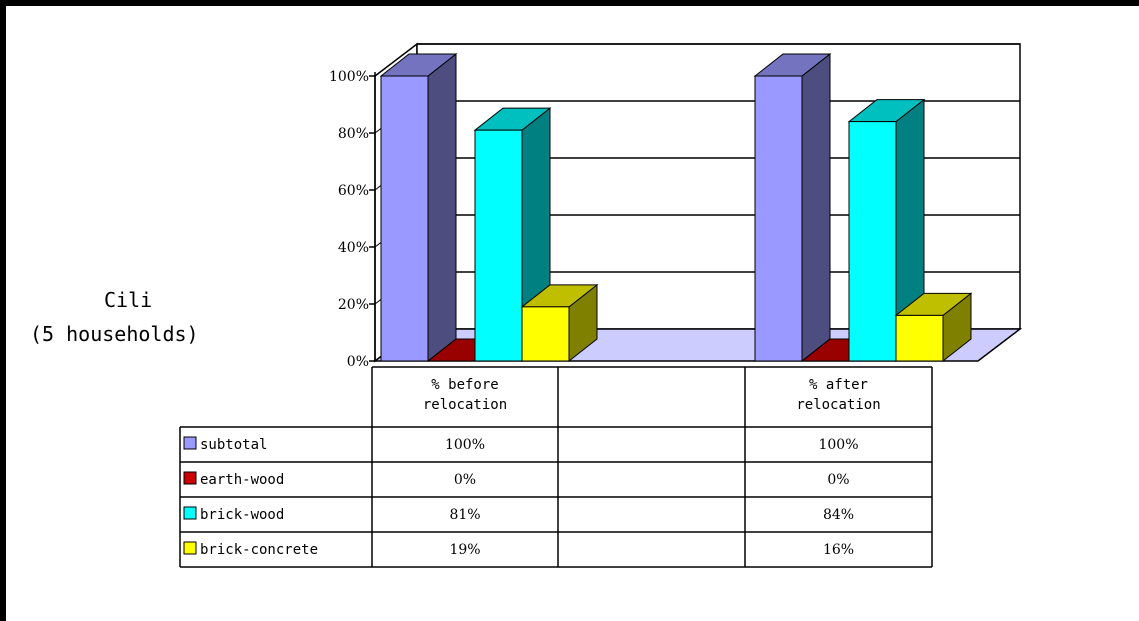 The image size is (1139, 621). I want to click on y-tick-label: 100%, so click(349, 77).